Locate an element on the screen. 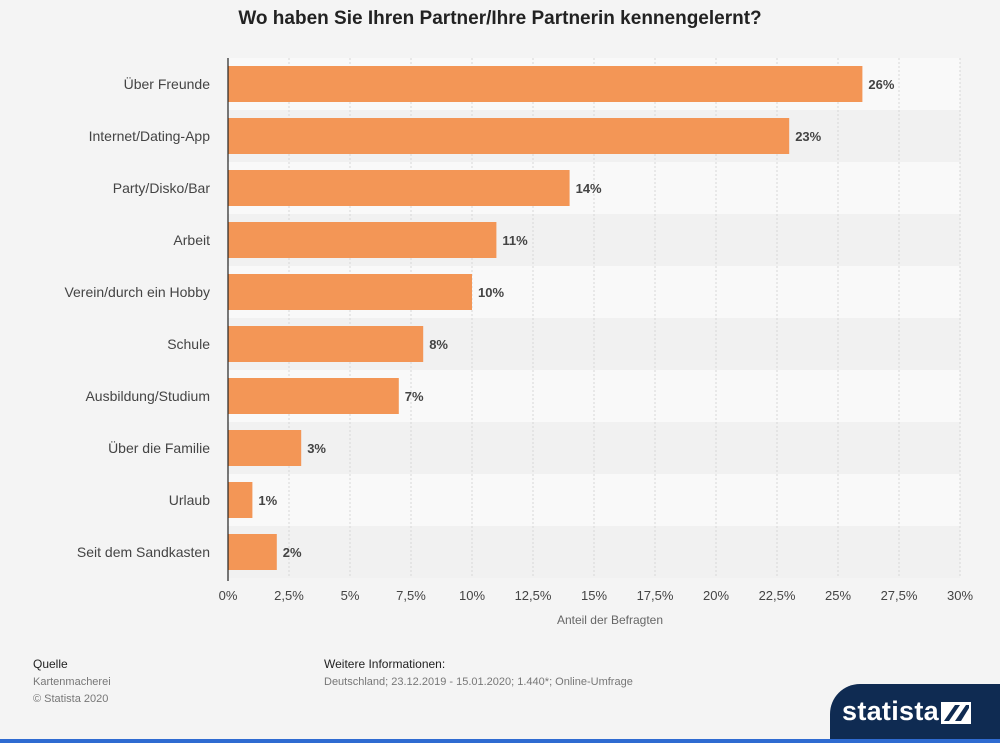 The width and height of the screenshot is (1000, 743). category-label: Internet/Dating-App is located at coordinates (150, 136).